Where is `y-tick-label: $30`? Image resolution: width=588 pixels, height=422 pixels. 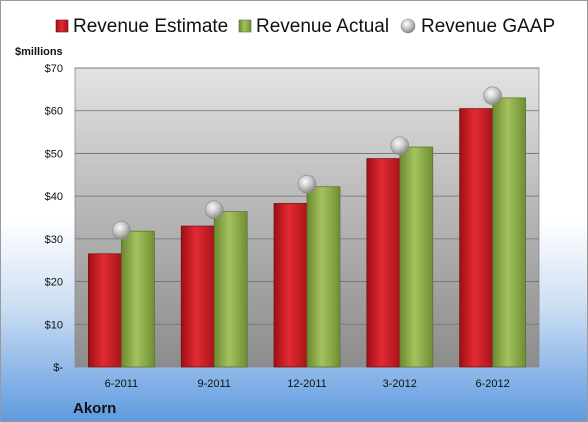 y-tick-label: $30 is located at coordinates (54, 240).